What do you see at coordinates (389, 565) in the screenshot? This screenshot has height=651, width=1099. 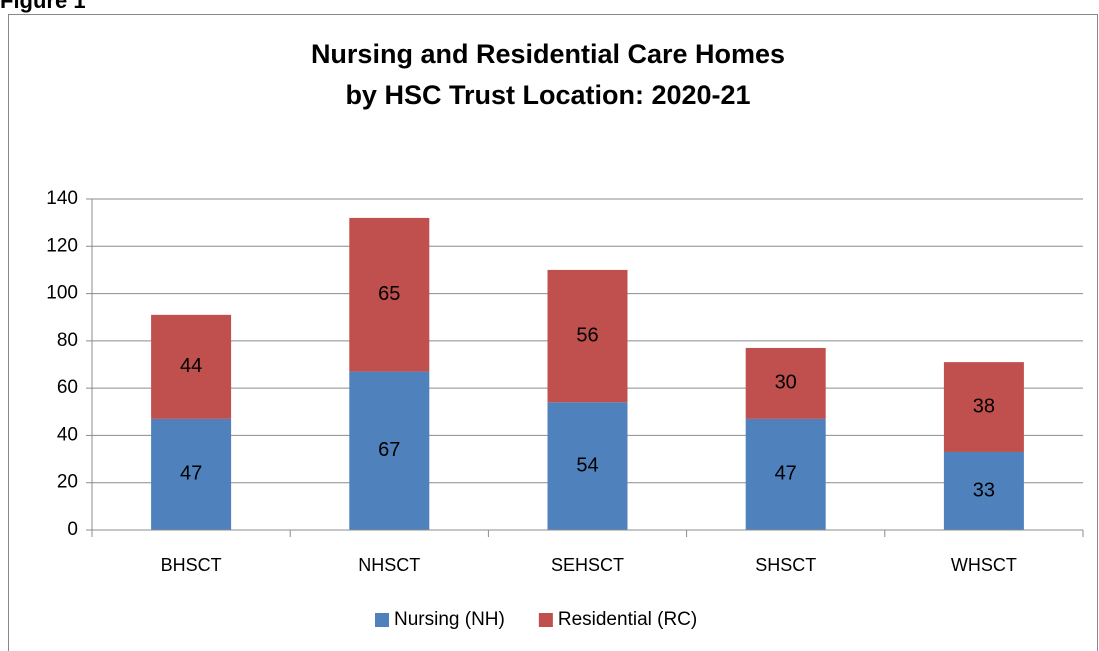 I see `x-tick-label: NHSCT` at bounding box center [389, 565].